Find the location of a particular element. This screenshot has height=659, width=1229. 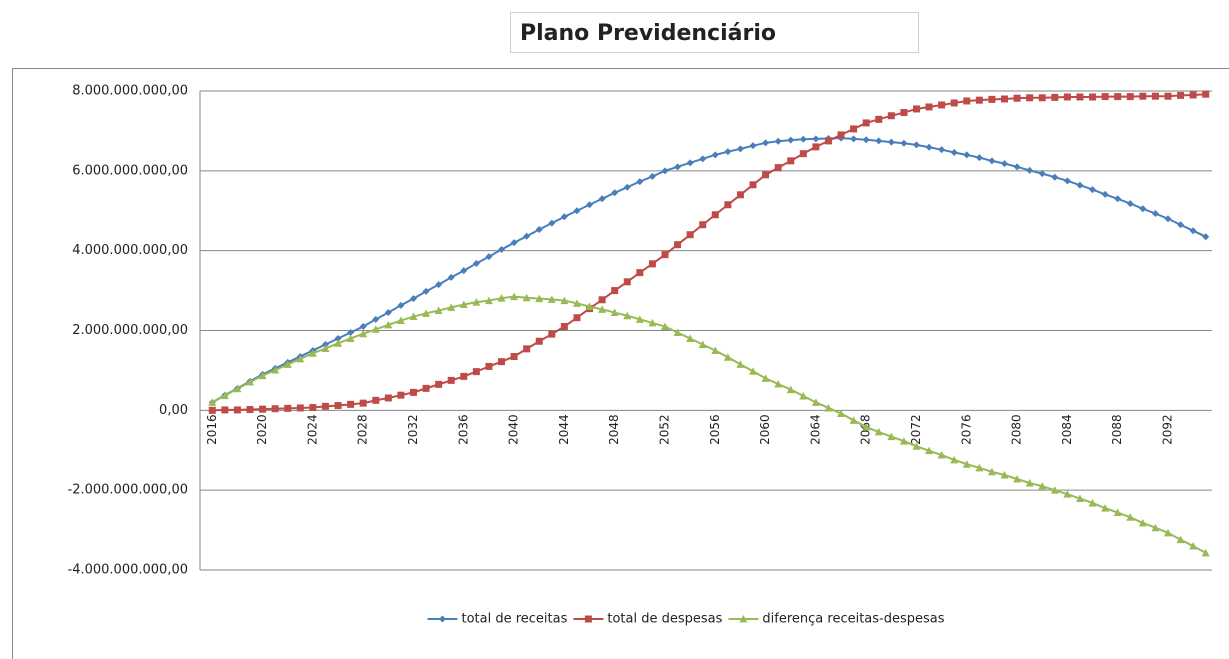

x-tick-label: 2076 is located at coordinates (966, 429).